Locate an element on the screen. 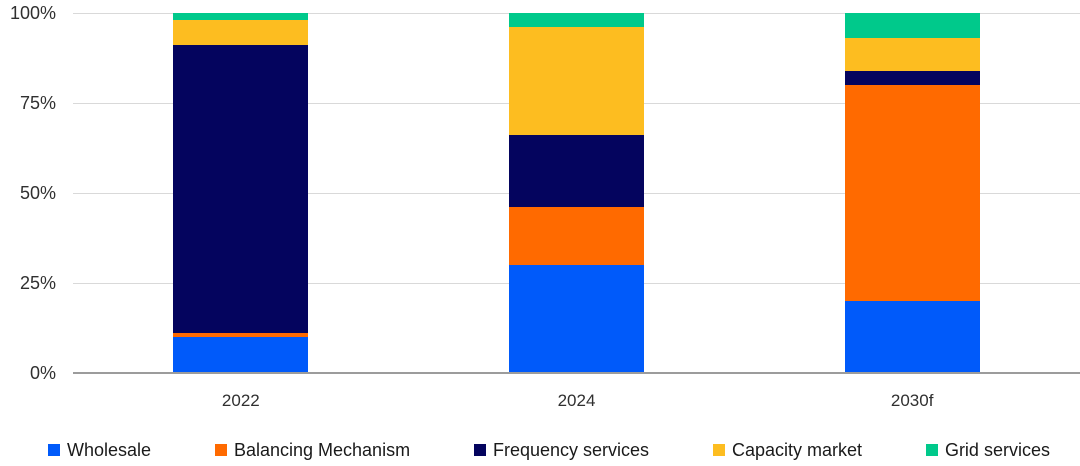 The height and width of the screenshot is (466, 1080). x-axis-label-2030f: 2030f is located at coordinates (912, 400).